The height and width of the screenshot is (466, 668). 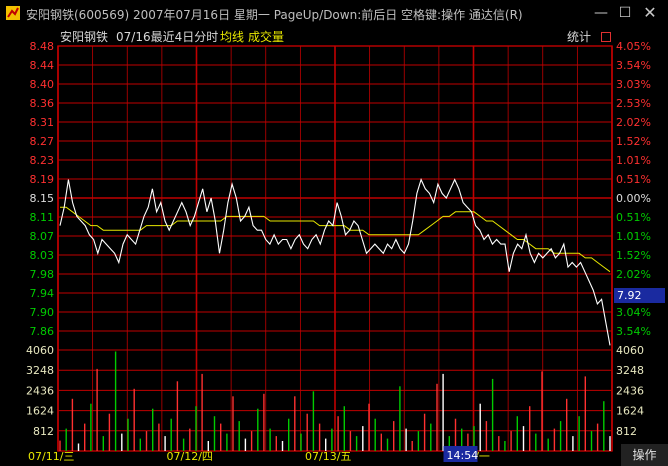 What do you see at coordinates (606, 37) in the screenshot?
I see `expand-icon` at bounding box center [606, 37].